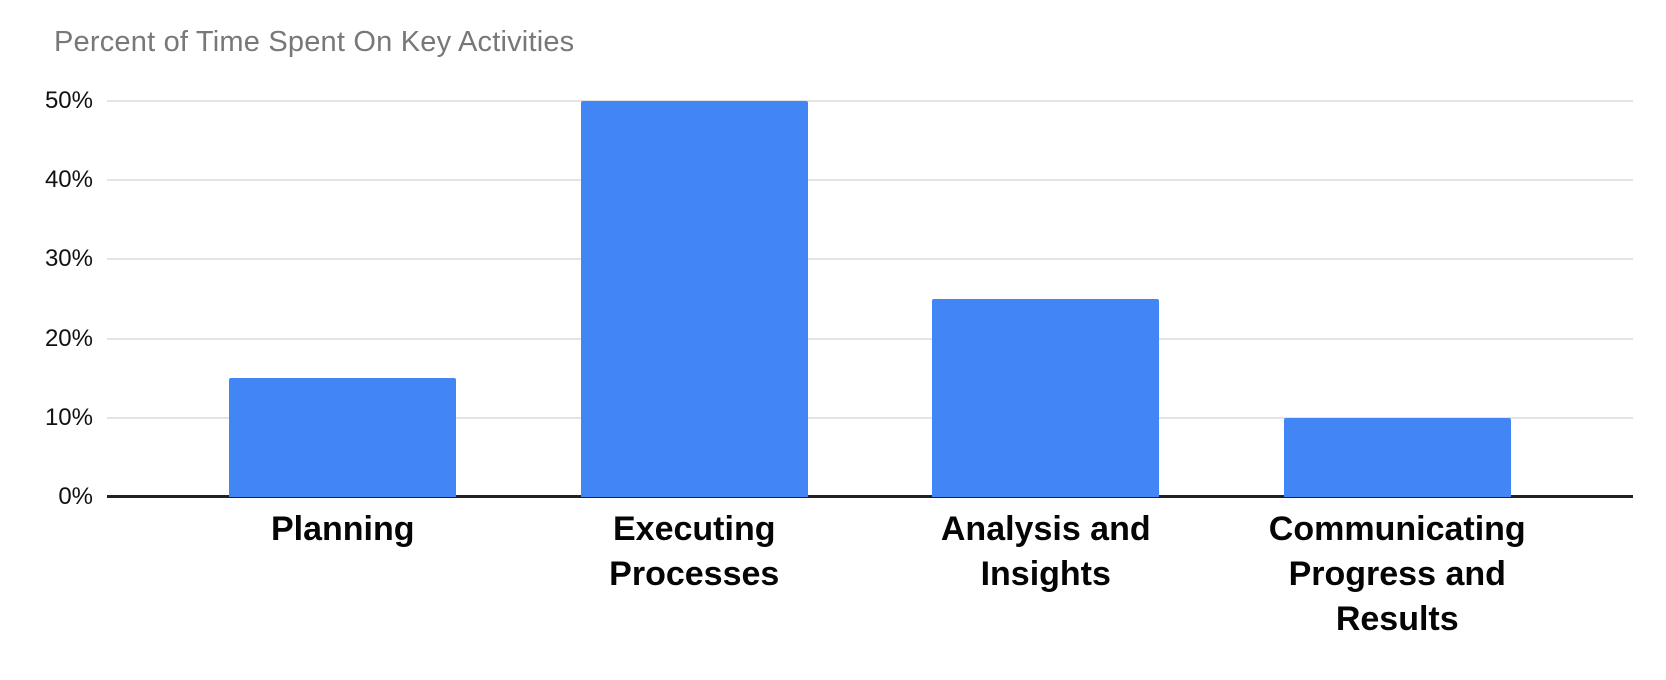 The width and height of the screenshot is (1666, 680). I want to click on y-tick-label: 20%, so click(68, 338).